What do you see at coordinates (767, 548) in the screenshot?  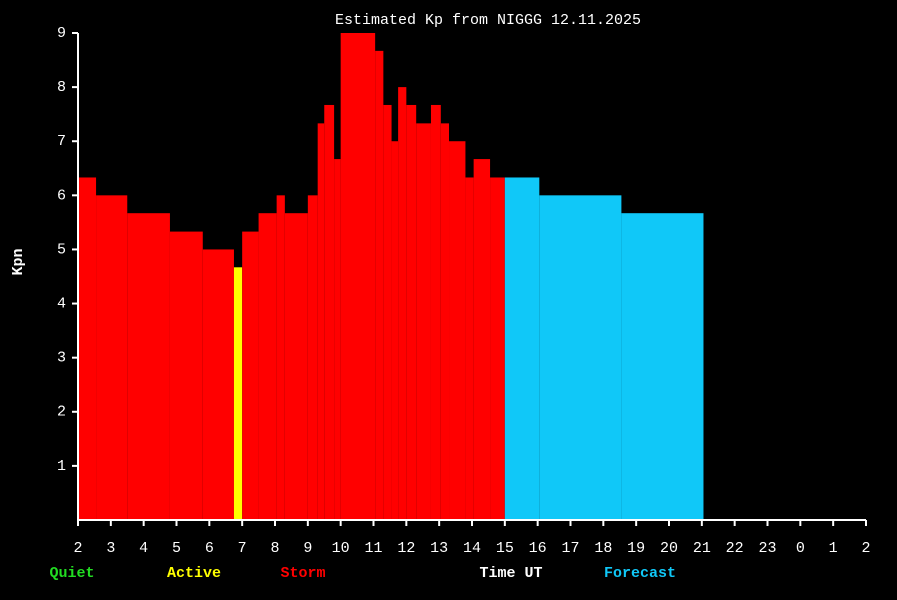 I see `x-tick-label: 23` at bounding box center [767, 548].